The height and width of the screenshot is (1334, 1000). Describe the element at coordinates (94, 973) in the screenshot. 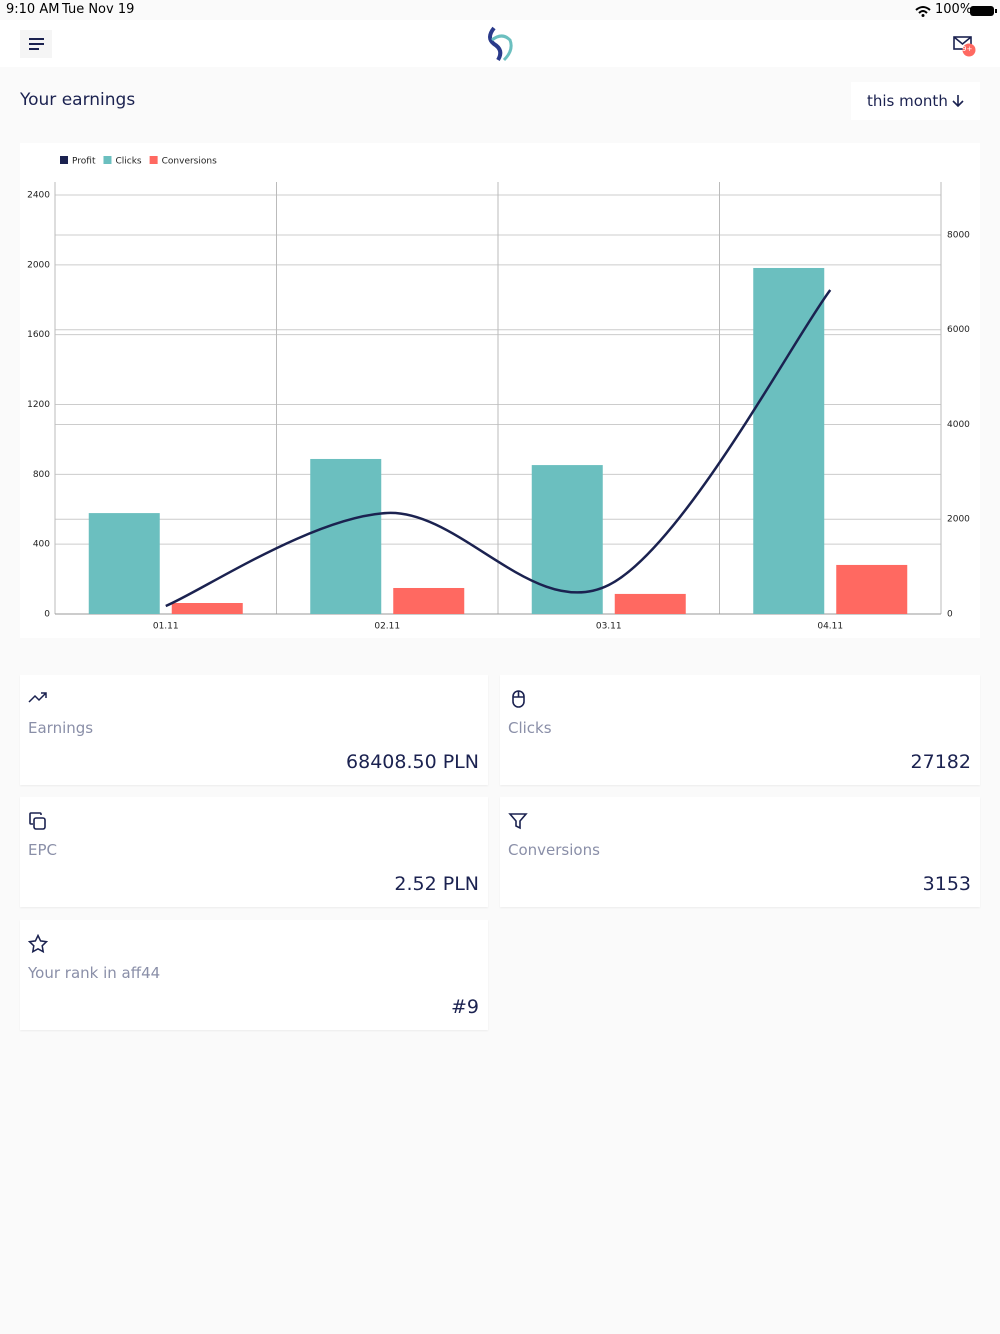

I see `stat-label: Your rank in aff44` at that location.